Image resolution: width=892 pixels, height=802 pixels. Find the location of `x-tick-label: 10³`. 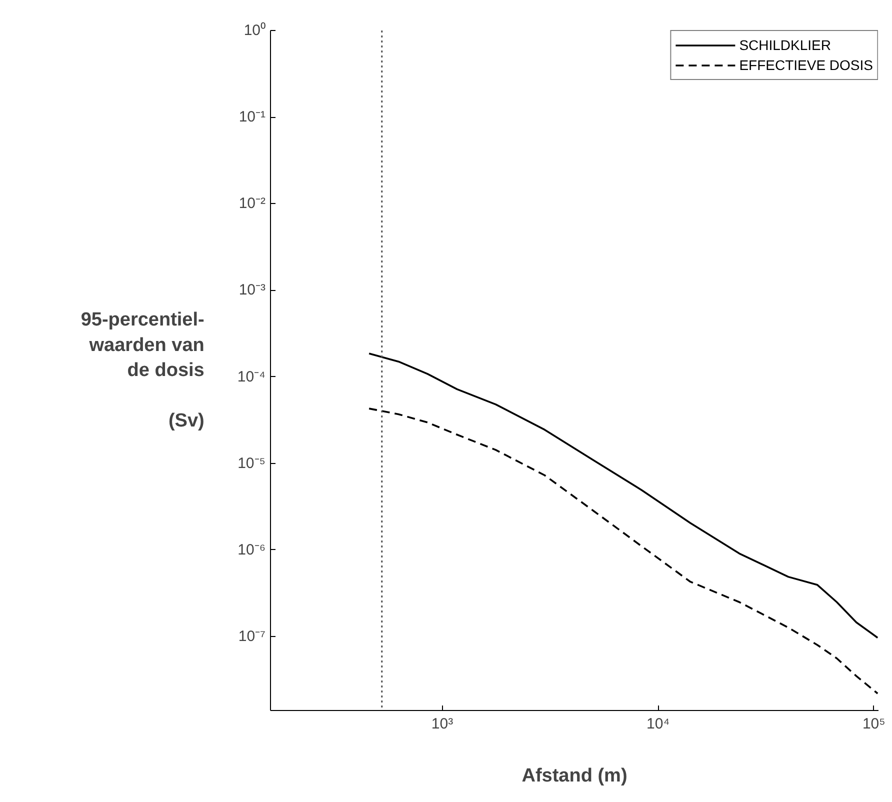

x-tick-label: 10³ is located at coordinates (442, 724).